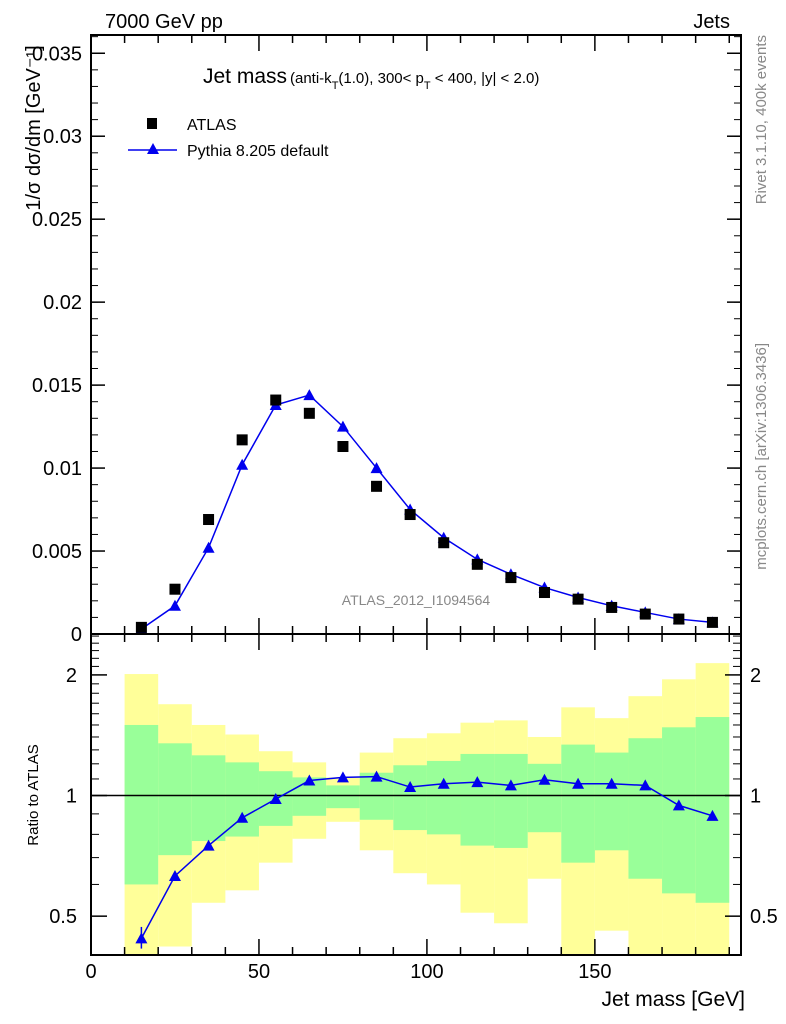 This screenshot has width=786, height=1024. What do you see at coordinates (416, 600) in the screenshot?
I see `watermark: ATLAS_2012_I1094564` at bounding box center [416, 600].